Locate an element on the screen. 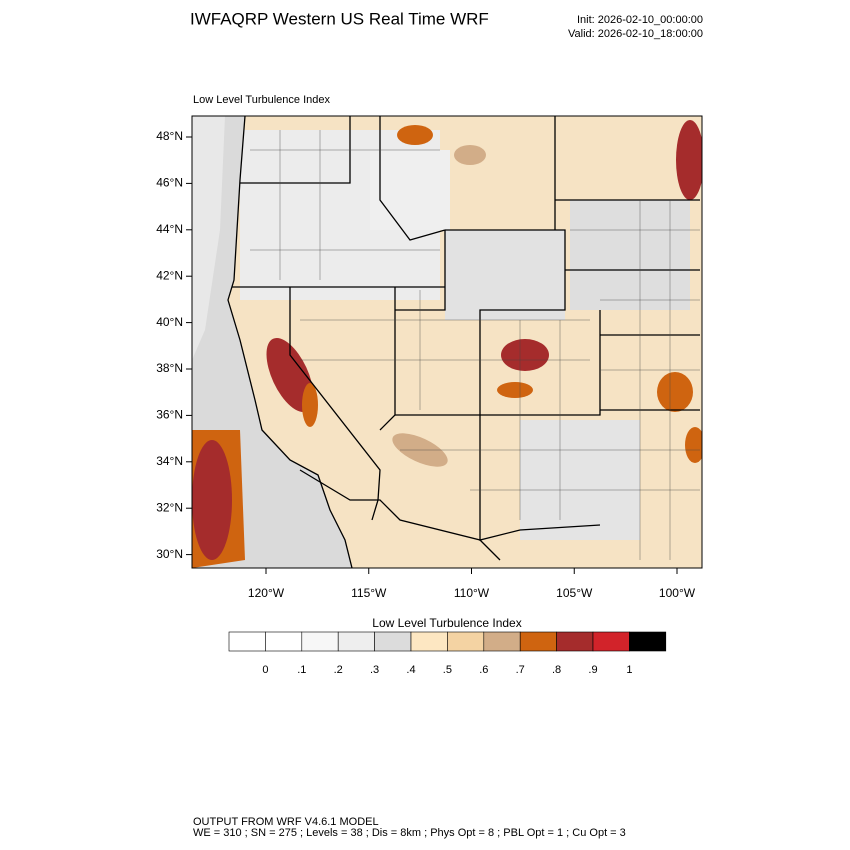  country-border is located at coordinates (400, 515).